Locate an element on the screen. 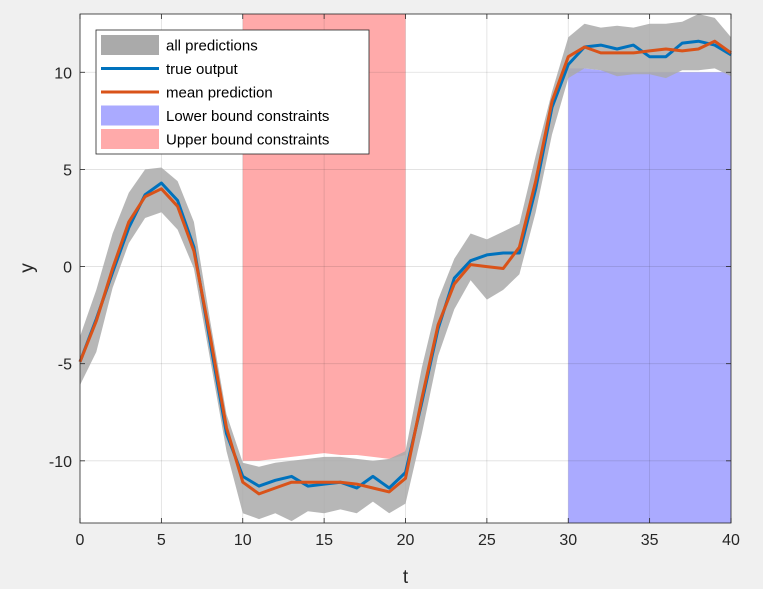  x-tick-label: 25 is located at coordinates (487, 540).